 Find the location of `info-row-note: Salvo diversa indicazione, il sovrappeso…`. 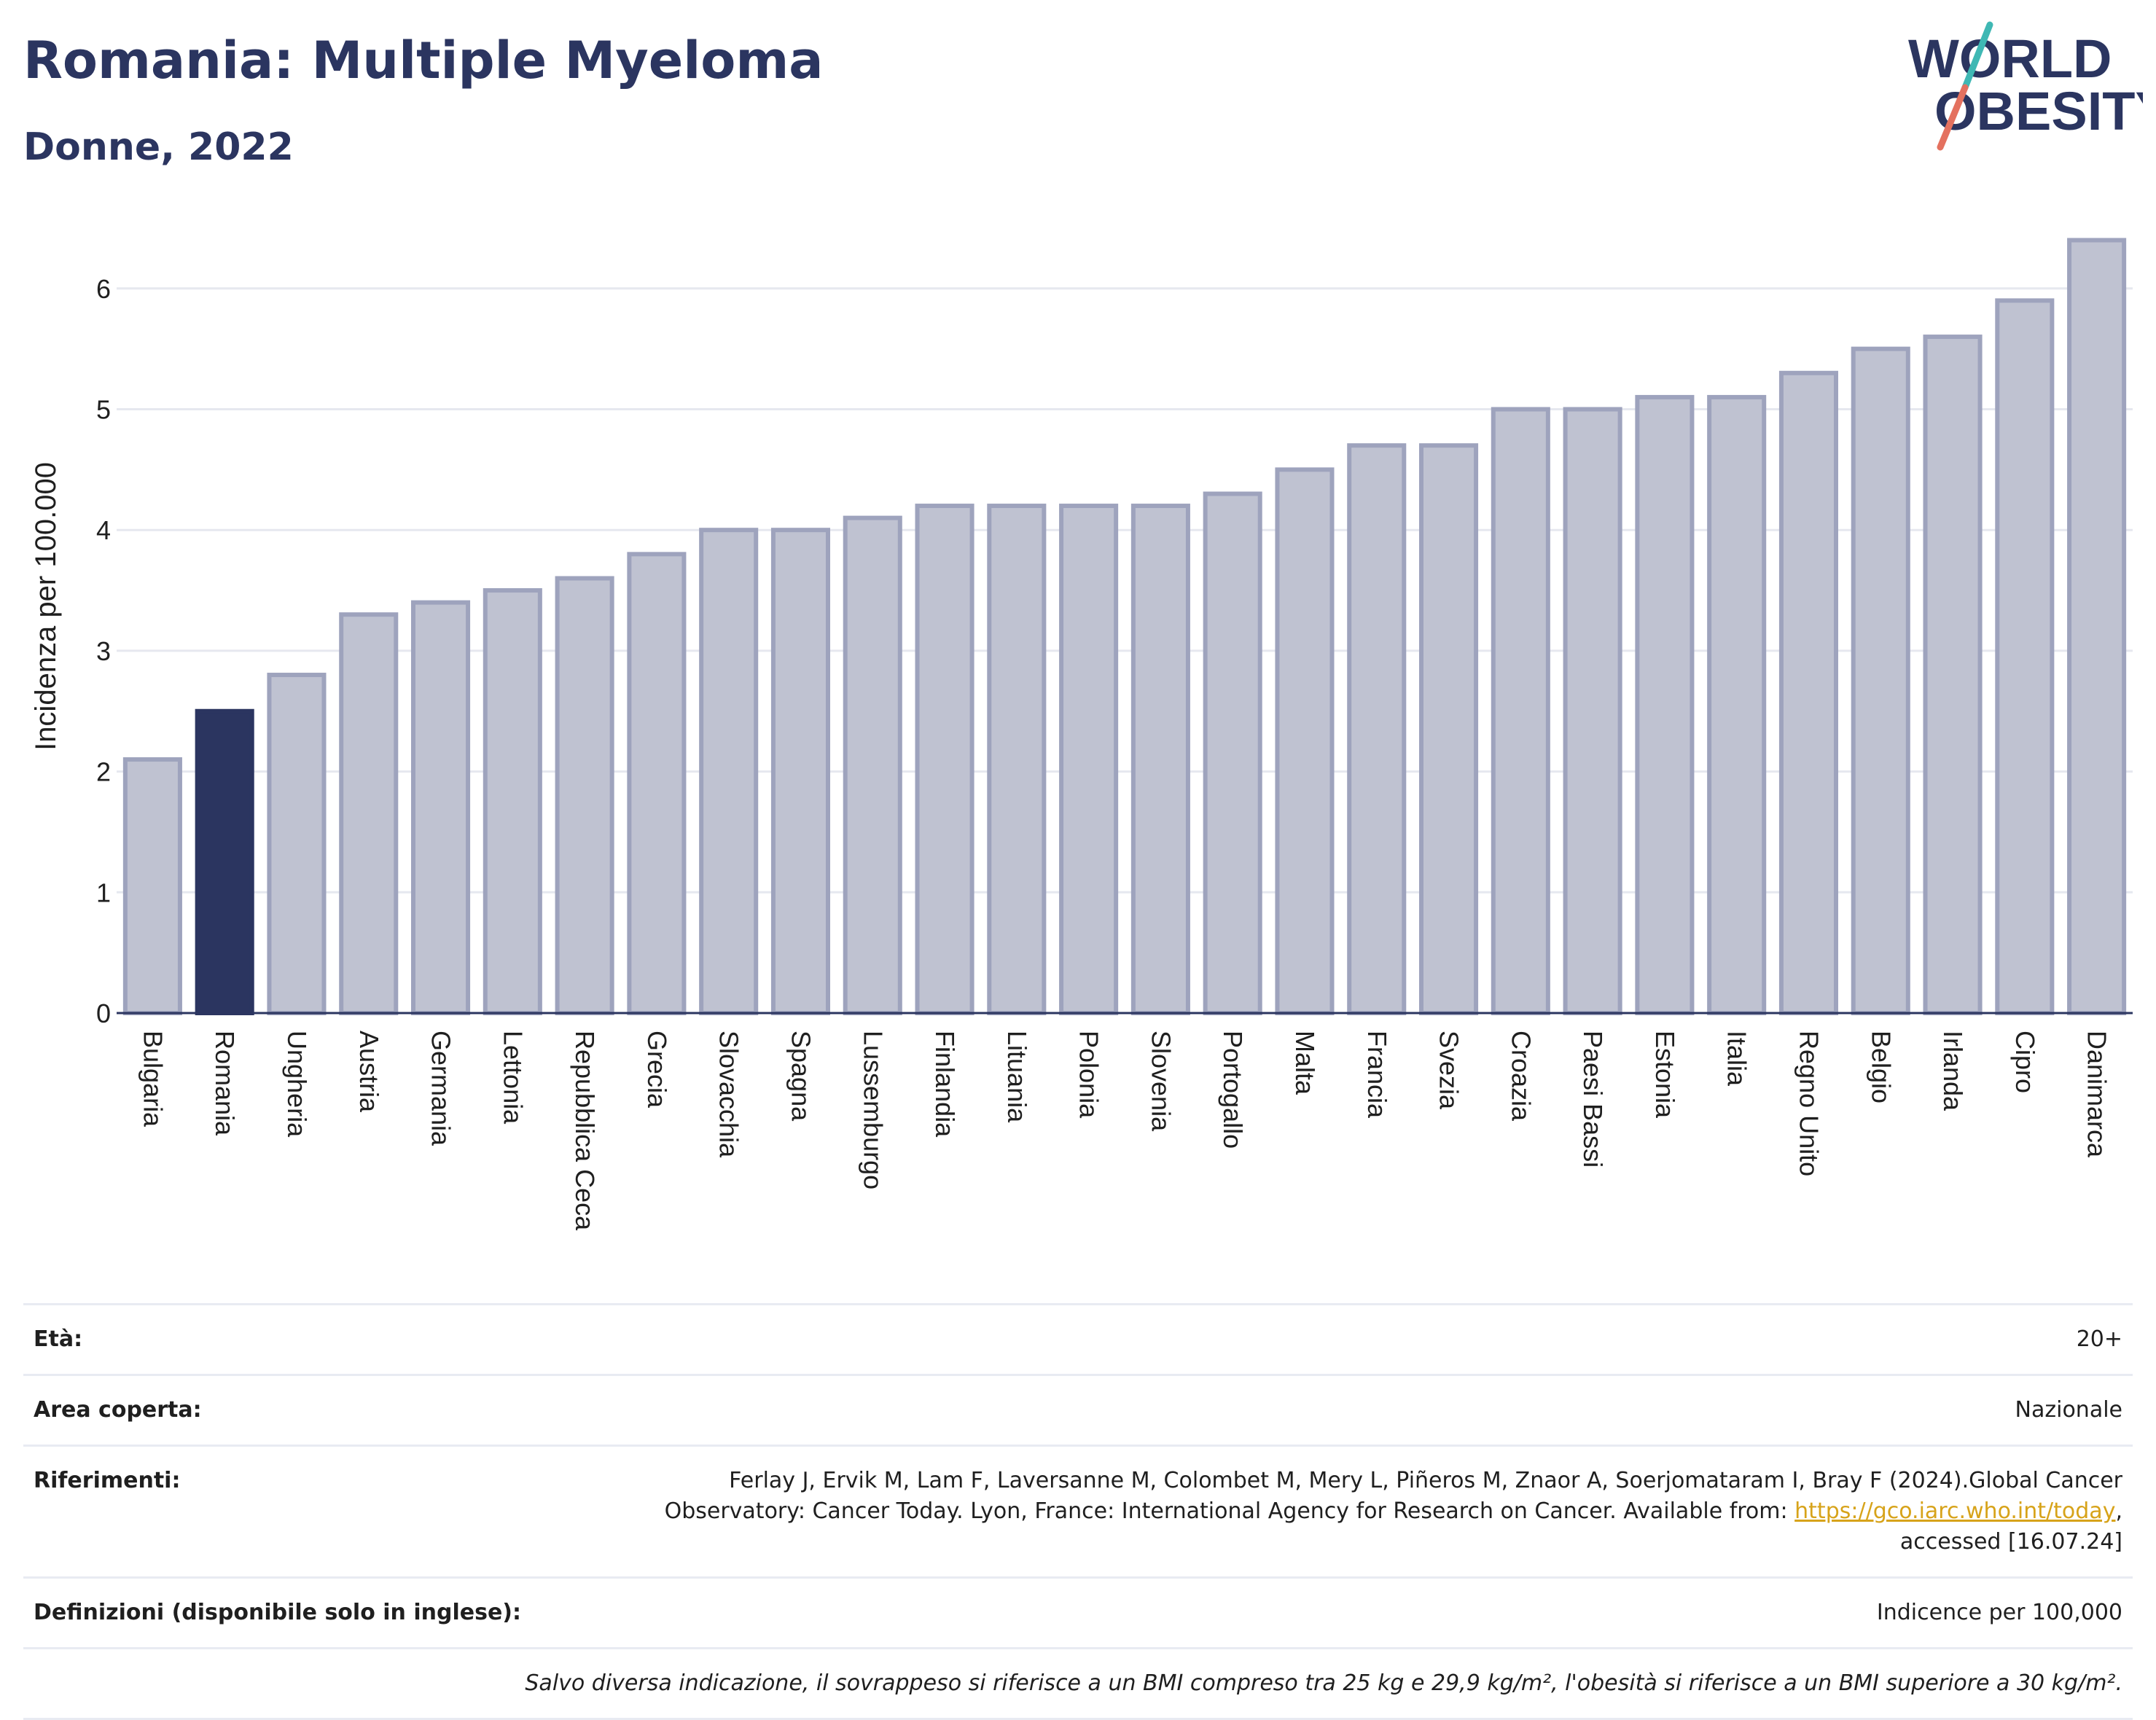

info-row-note: Salvo diversa indicazione, il sovrappeso… is located at coordinates (1078, 1683).